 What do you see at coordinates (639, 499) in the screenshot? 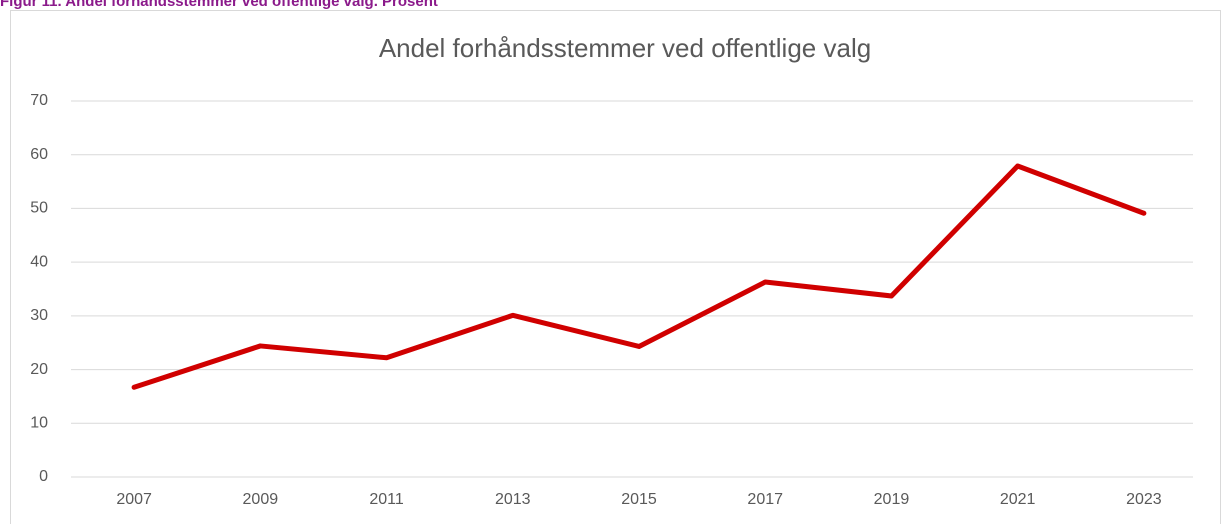
I see `x-tick-label: 2015` at bounding box center [639, 499].